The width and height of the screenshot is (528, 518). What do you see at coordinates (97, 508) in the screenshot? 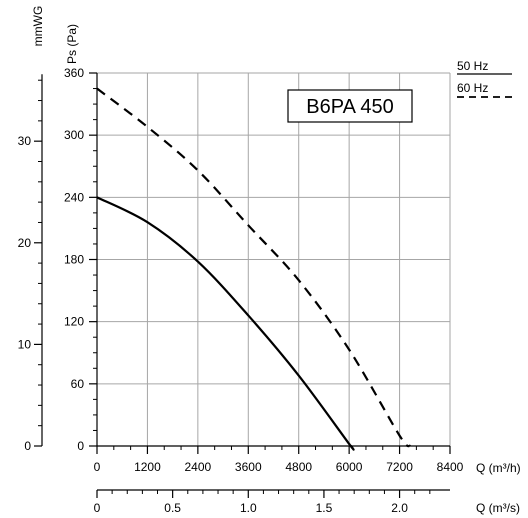
I see `x2-tick-label-0: 0` at bounding box center [97, 508].